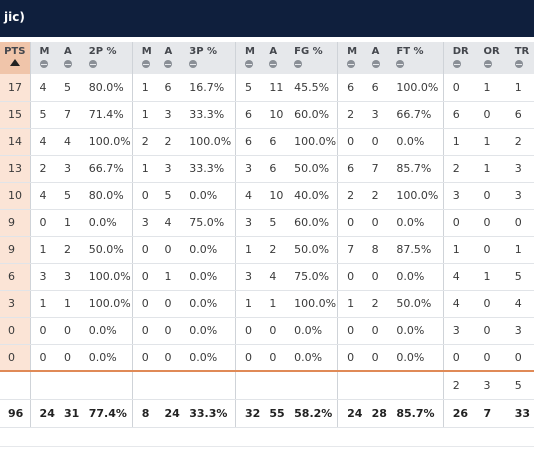 The height and width of the screenshot is (462, 534). Describe the element at coordinates (415, 115) in the screenshot. I see `cell: 66.7%` at that location.